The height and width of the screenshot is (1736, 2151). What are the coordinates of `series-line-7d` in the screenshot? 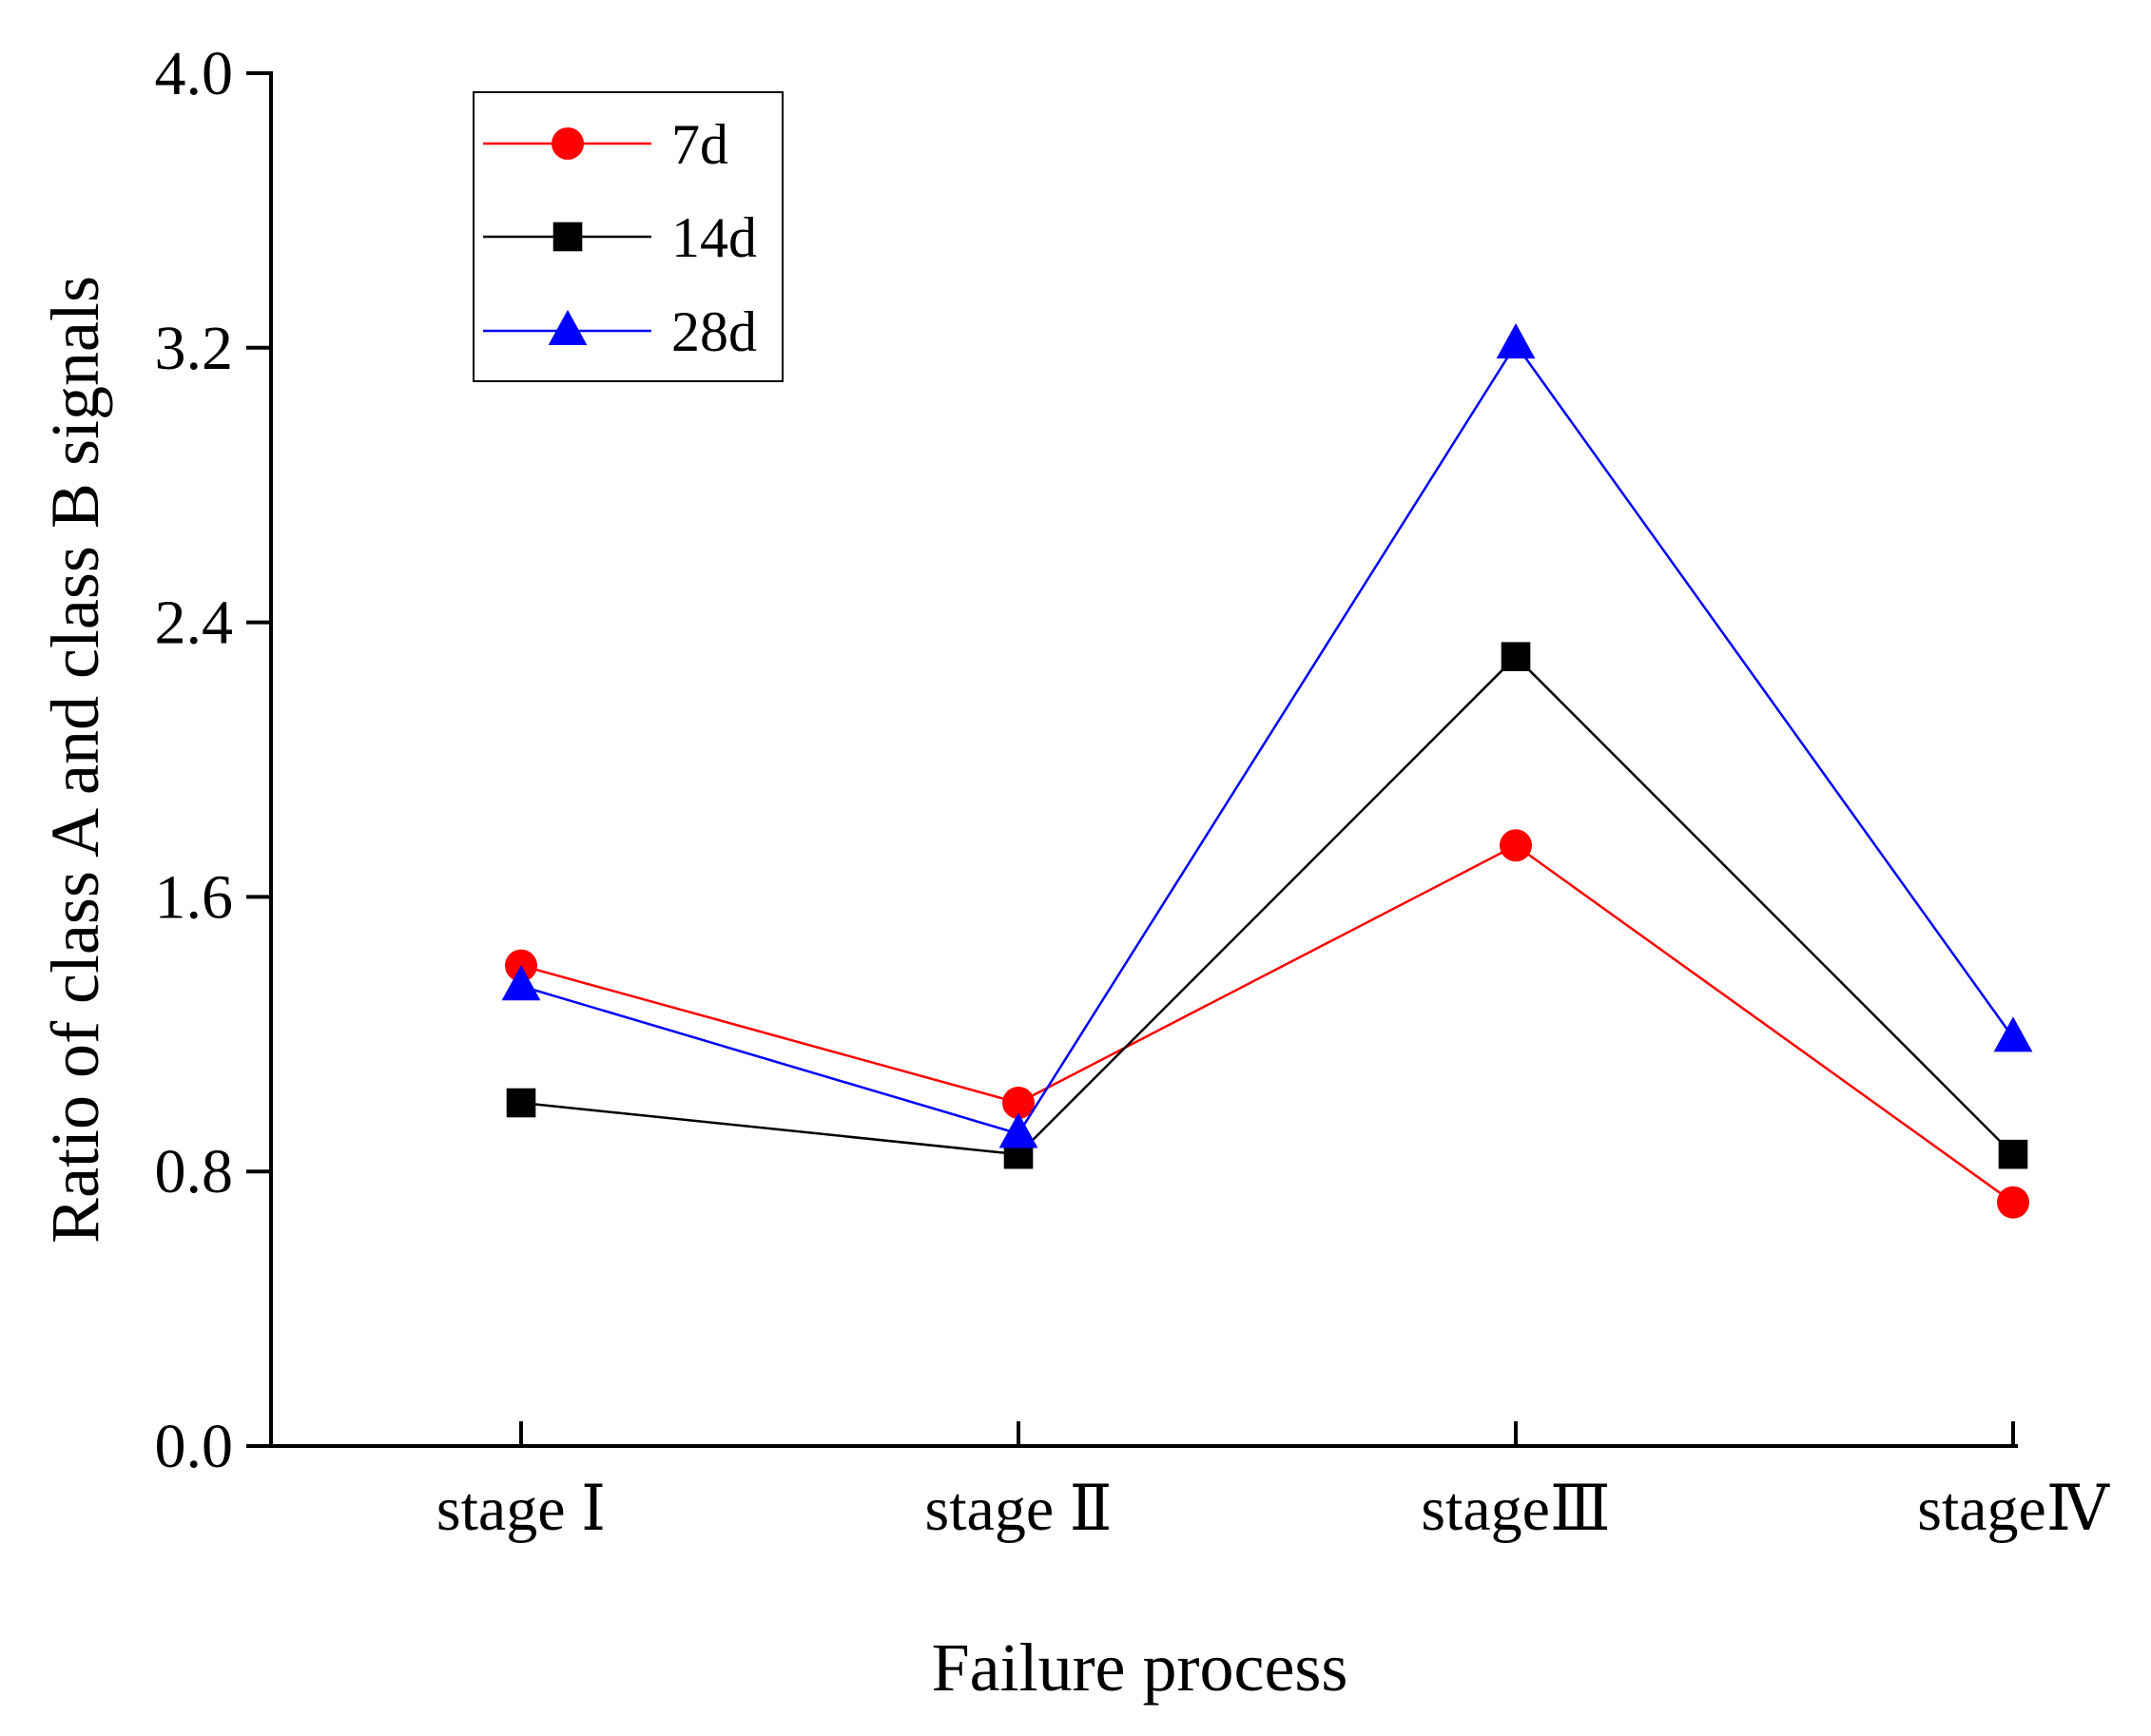 It's located at (1267, 1024).